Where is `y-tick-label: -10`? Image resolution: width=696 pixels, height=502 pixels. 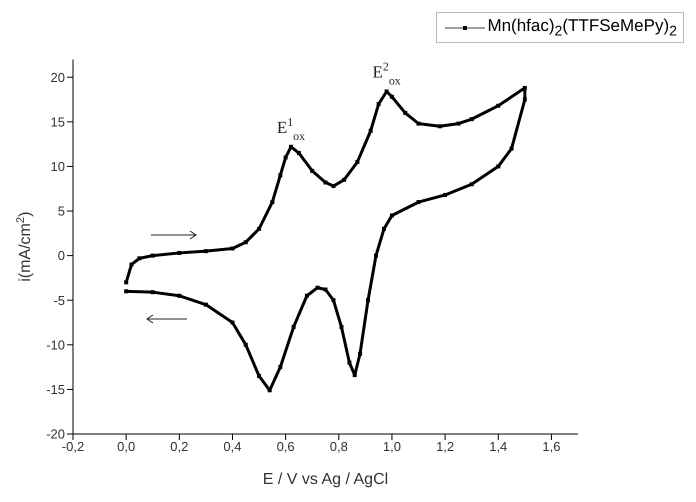
y-tick-label: -10 is located at coordinates (55, 344).